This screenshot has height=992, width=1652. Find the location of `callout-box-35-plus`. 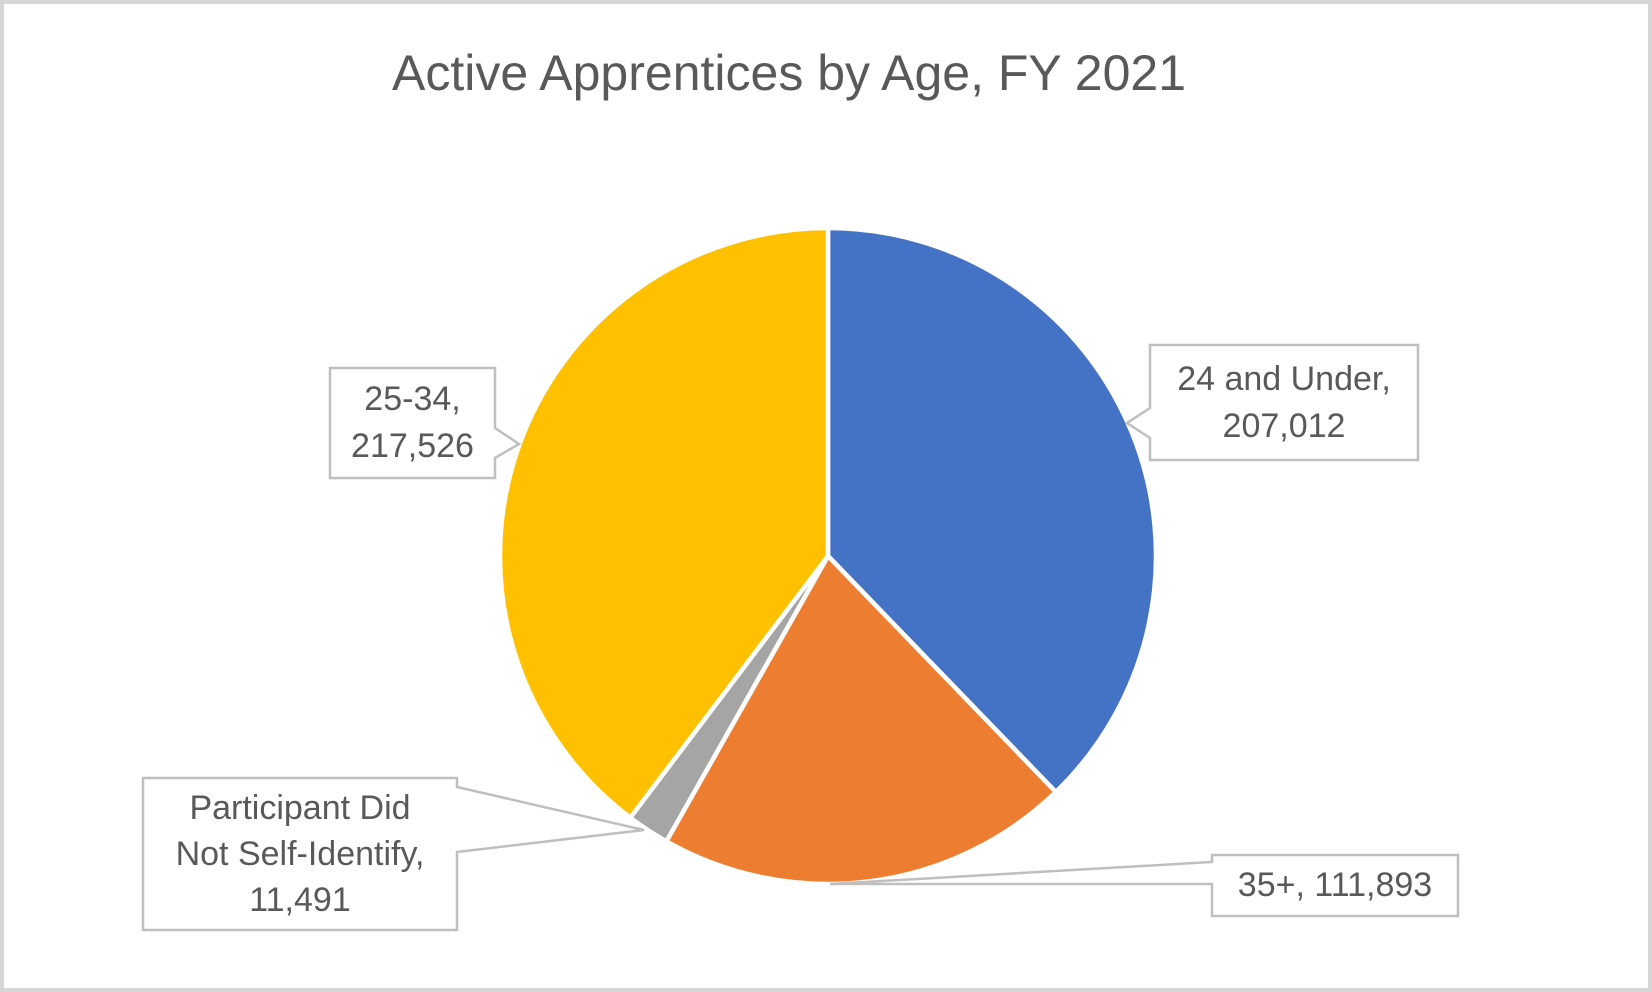

callout-box-35-plus is located at coordinates (1144, 885).